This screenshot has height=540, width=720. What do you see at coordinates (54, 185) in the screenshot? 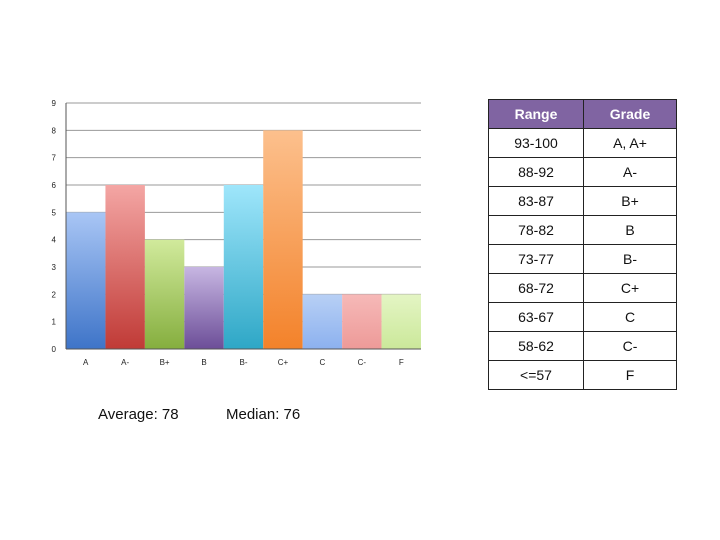
I see `y-tick-label: 6` at bounding box center [54, 185].